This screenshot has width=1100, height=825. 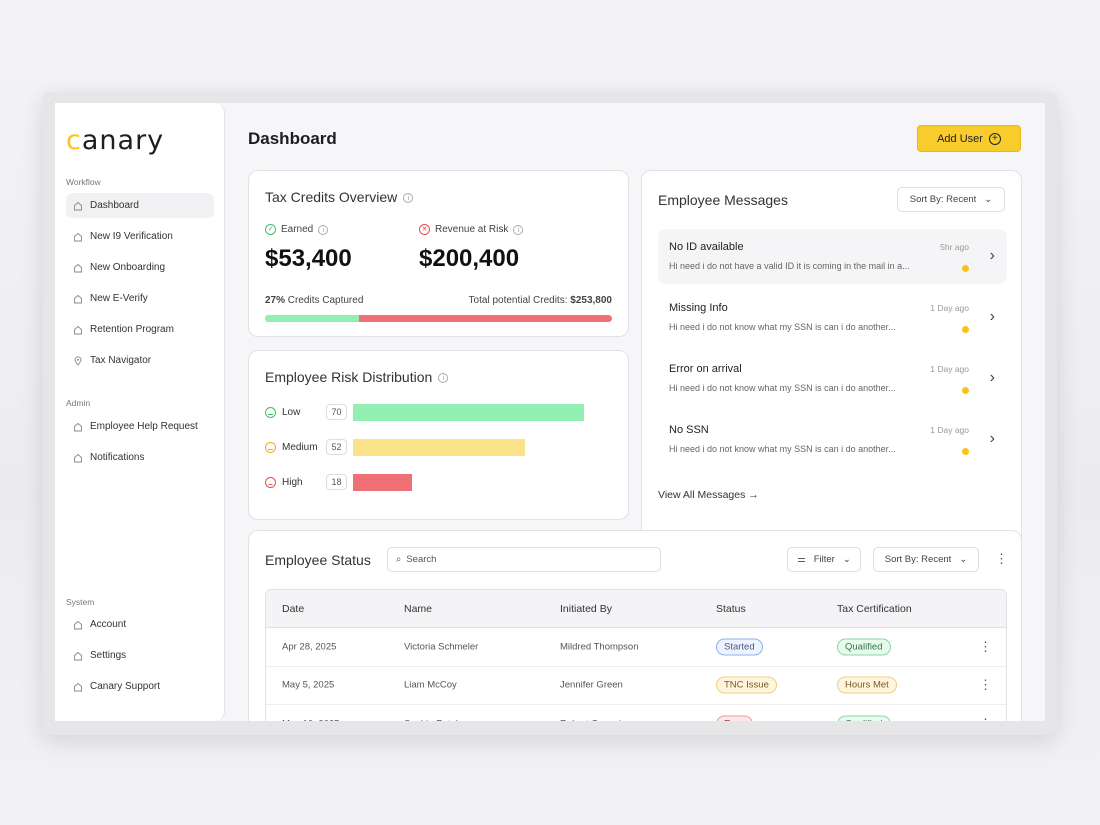 I want to click on sidebar-item-new-onboarding: New Onboarding, so click(x=140, y=267).